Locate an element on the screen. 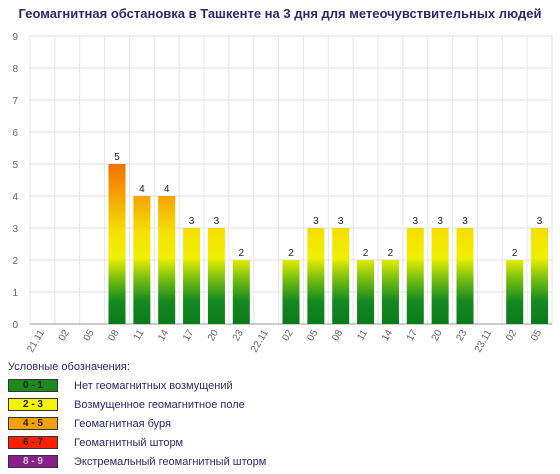 The height and width of the screenshot is (474, 560). x-tick-label: 23.11 is located at coordinates (484, 341).